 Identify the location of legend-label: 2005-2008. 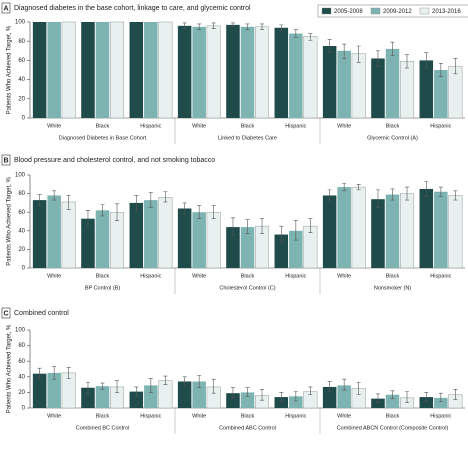
(348, 12).